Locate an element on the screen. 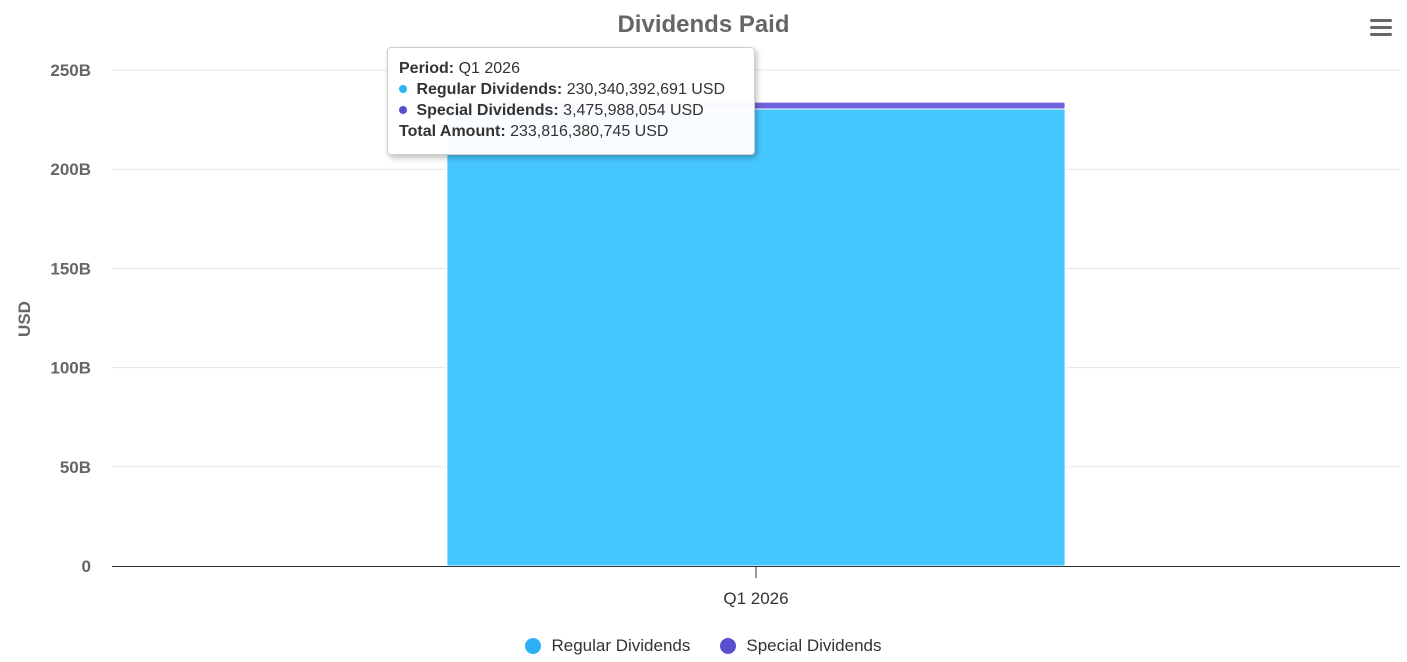  tooltip-special-label: Special Dividends: is located at coordinates (487, 110).